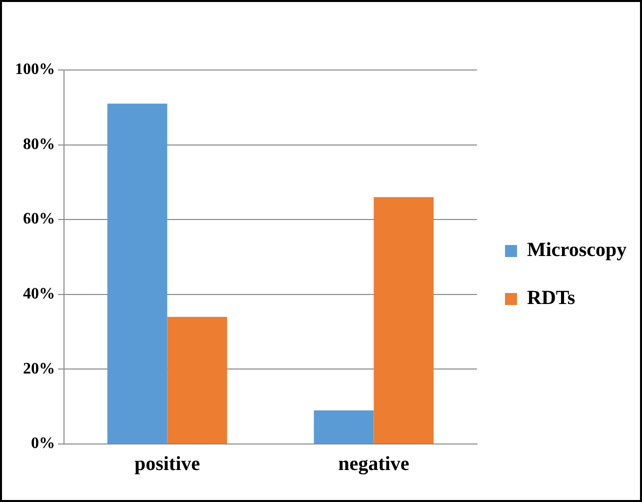 The image size is (642, 502). Describe the element at coordinates (39, 144) in the screenshot. I see `y-tick-label: 80%` at that location.